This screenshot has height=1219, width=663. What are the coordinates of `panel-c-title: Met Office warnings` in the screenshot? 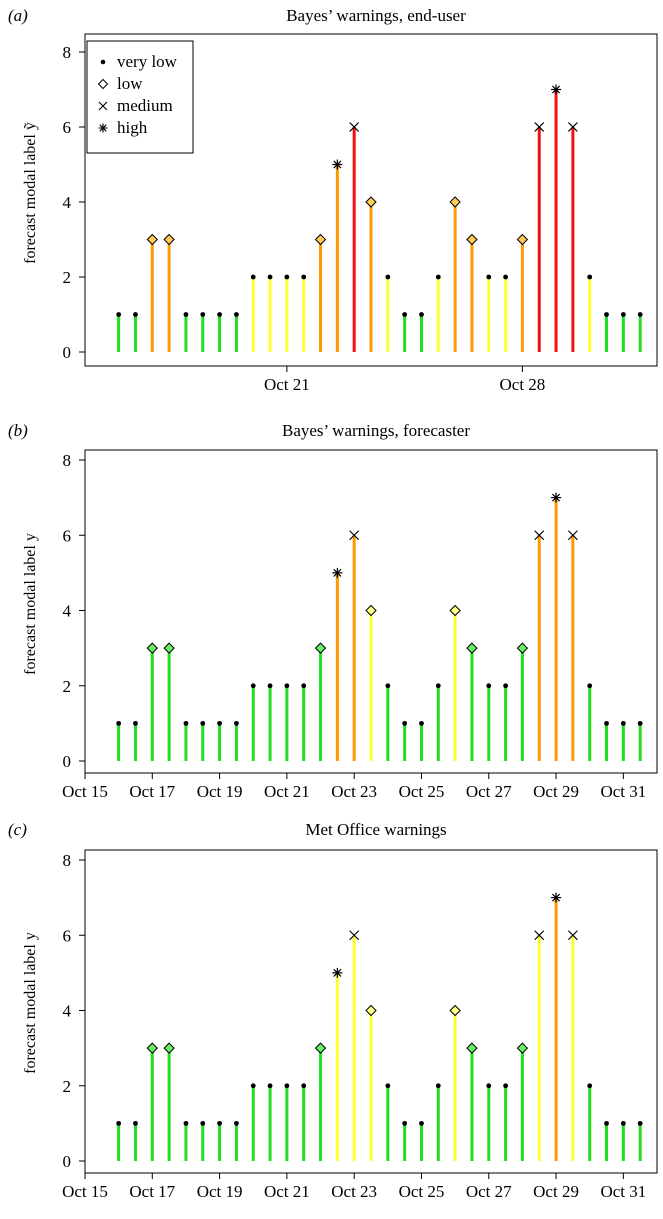 It's located at (375, 829).